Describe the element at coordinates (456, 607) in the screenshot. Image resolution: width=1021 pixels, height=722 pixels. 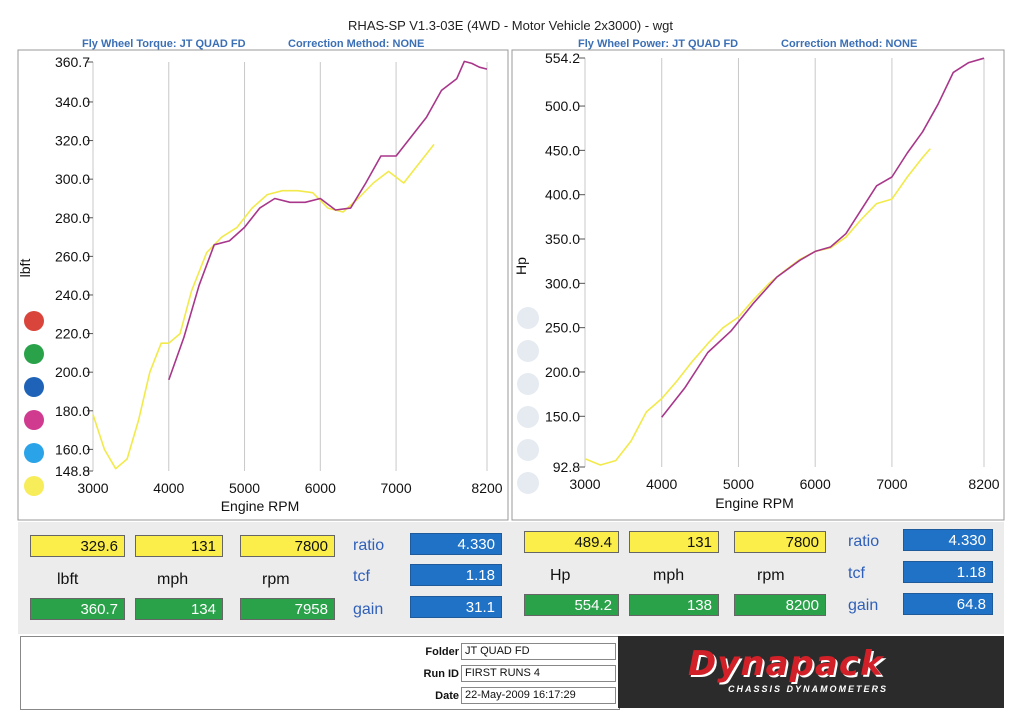
I see `left-gain-value: 31.1` at that location.